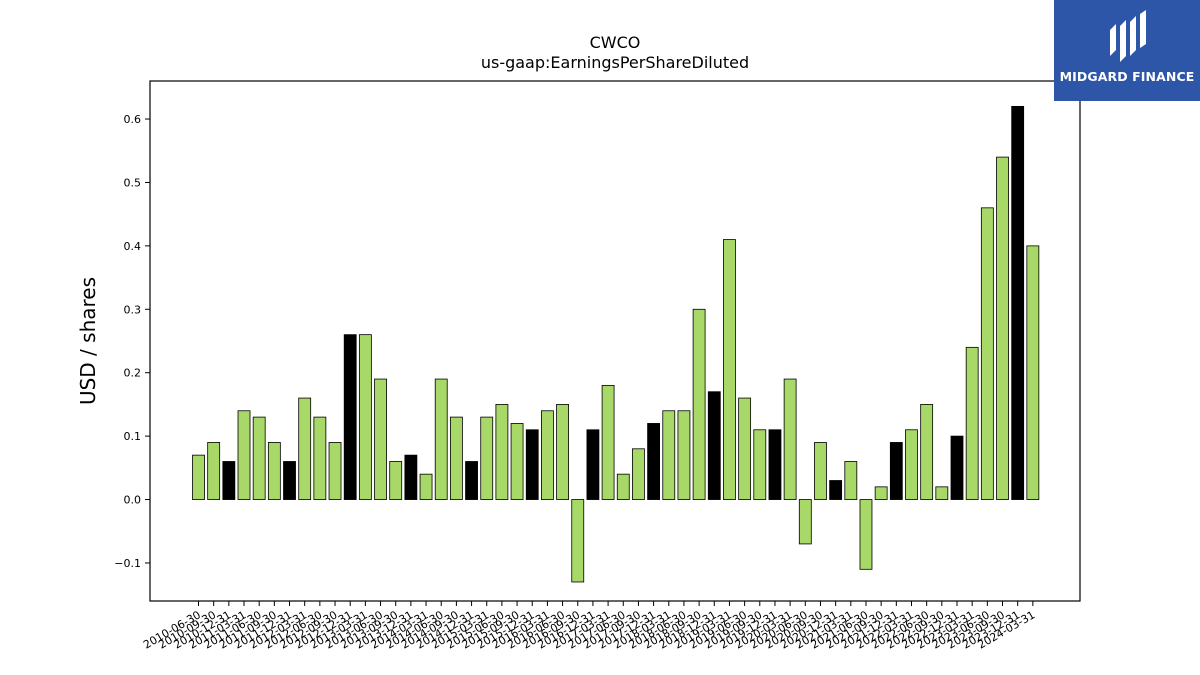 The width and height of the screenshot is (1200, 675). Describe the element at coordinates (133, 309) in the screenshot. I see `y-tick-label: 0.3` at that location.